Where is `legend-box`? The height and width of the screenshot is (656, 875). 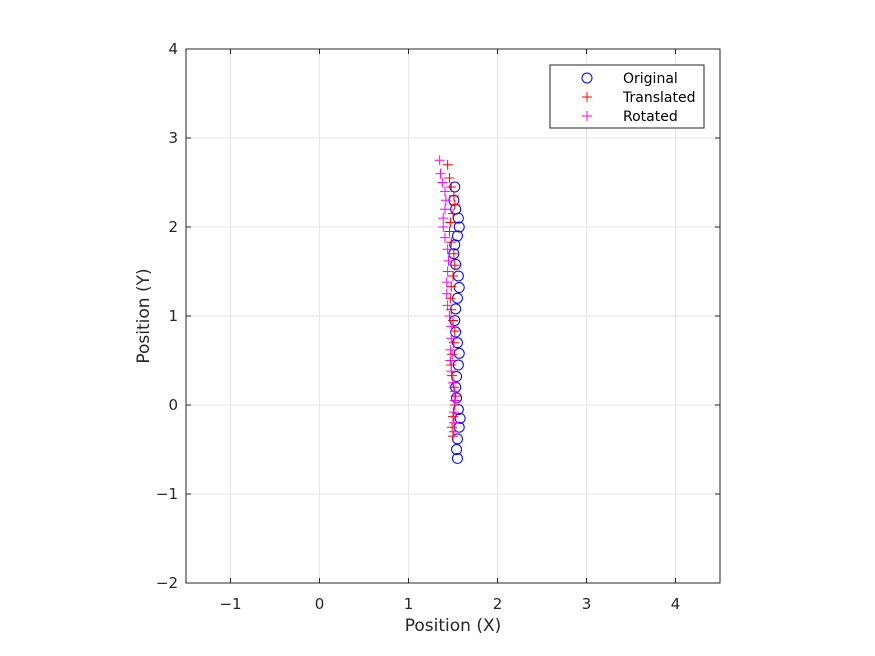 legend-box is located at coordinates (627, 96).